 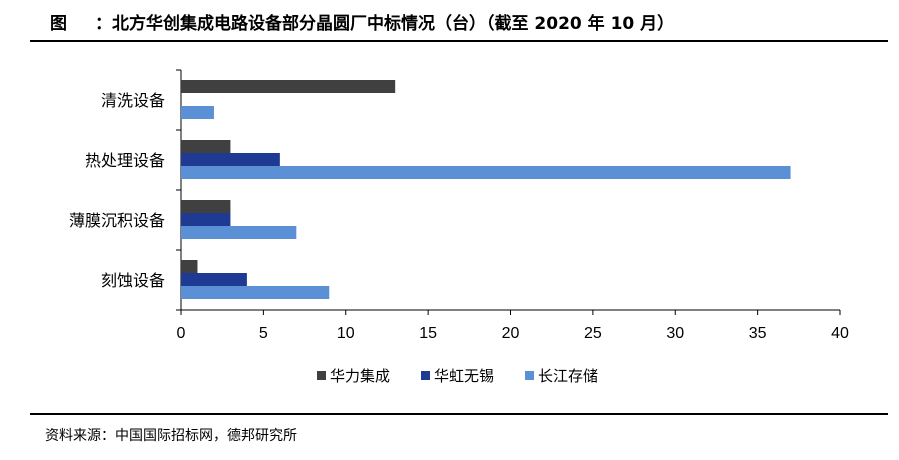 What do you see at coordinates (360, 376) in the screenshot?
I see `legend-label: 华力集成` at bounding box center [360, 376].